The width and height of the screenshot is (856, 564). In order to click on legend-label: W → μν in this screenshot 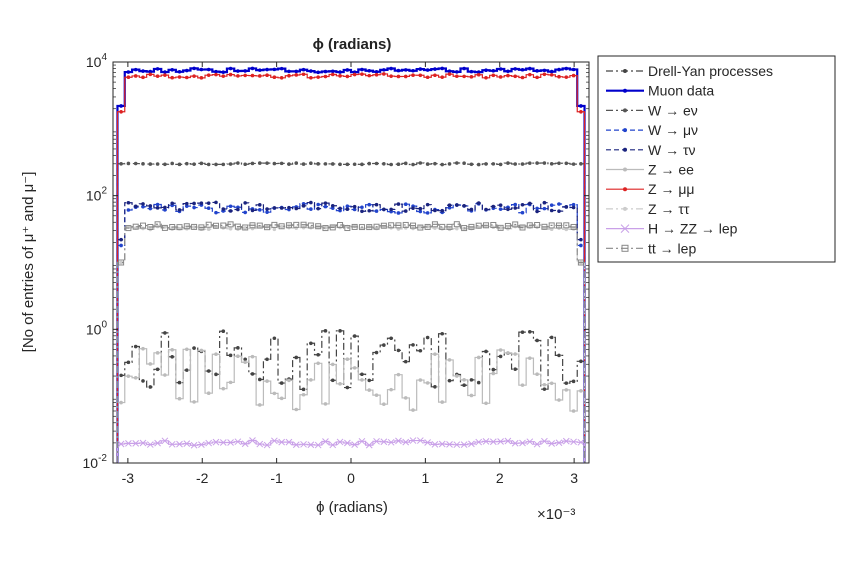, I will do `click(673, 130)`.